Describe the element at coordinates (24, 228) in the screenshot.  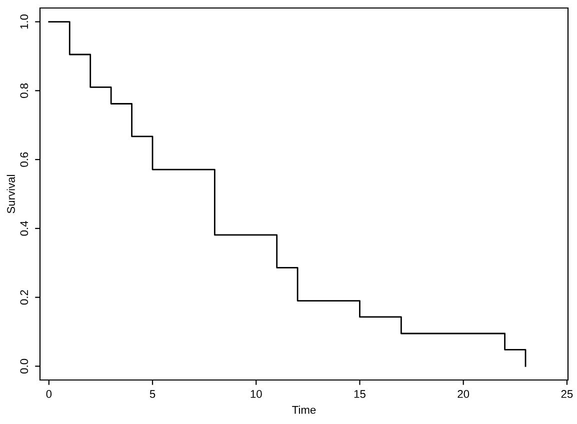
I see `y-tick-label: 0.4` at that location.